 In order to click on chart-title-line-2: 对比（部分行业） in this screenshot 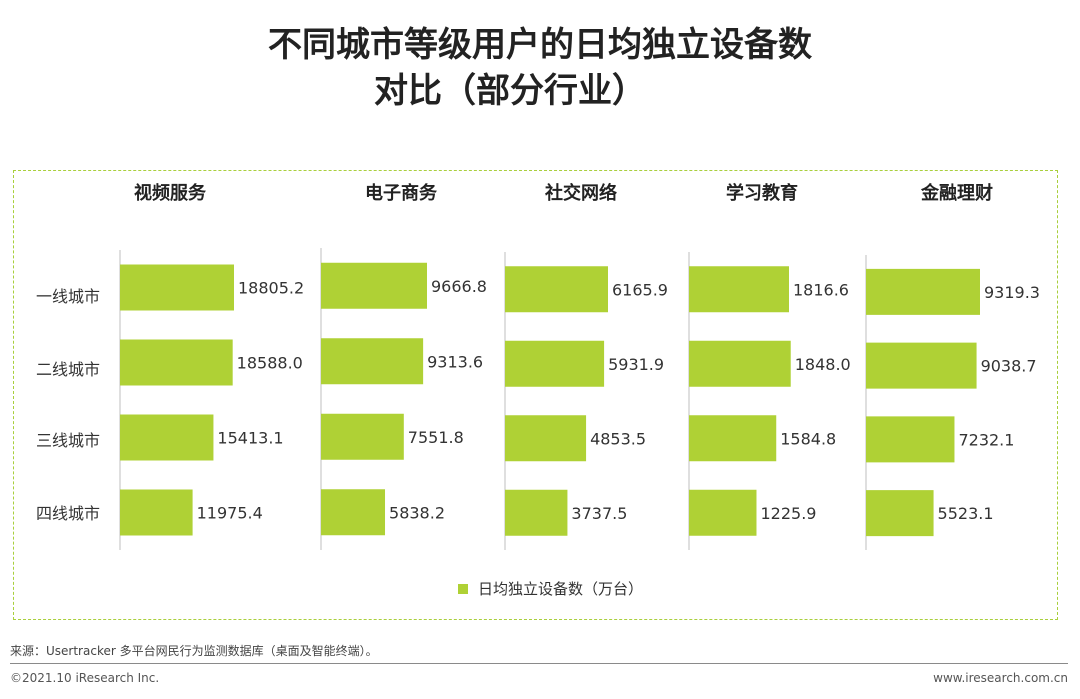, I will do `click(510, 91)`.